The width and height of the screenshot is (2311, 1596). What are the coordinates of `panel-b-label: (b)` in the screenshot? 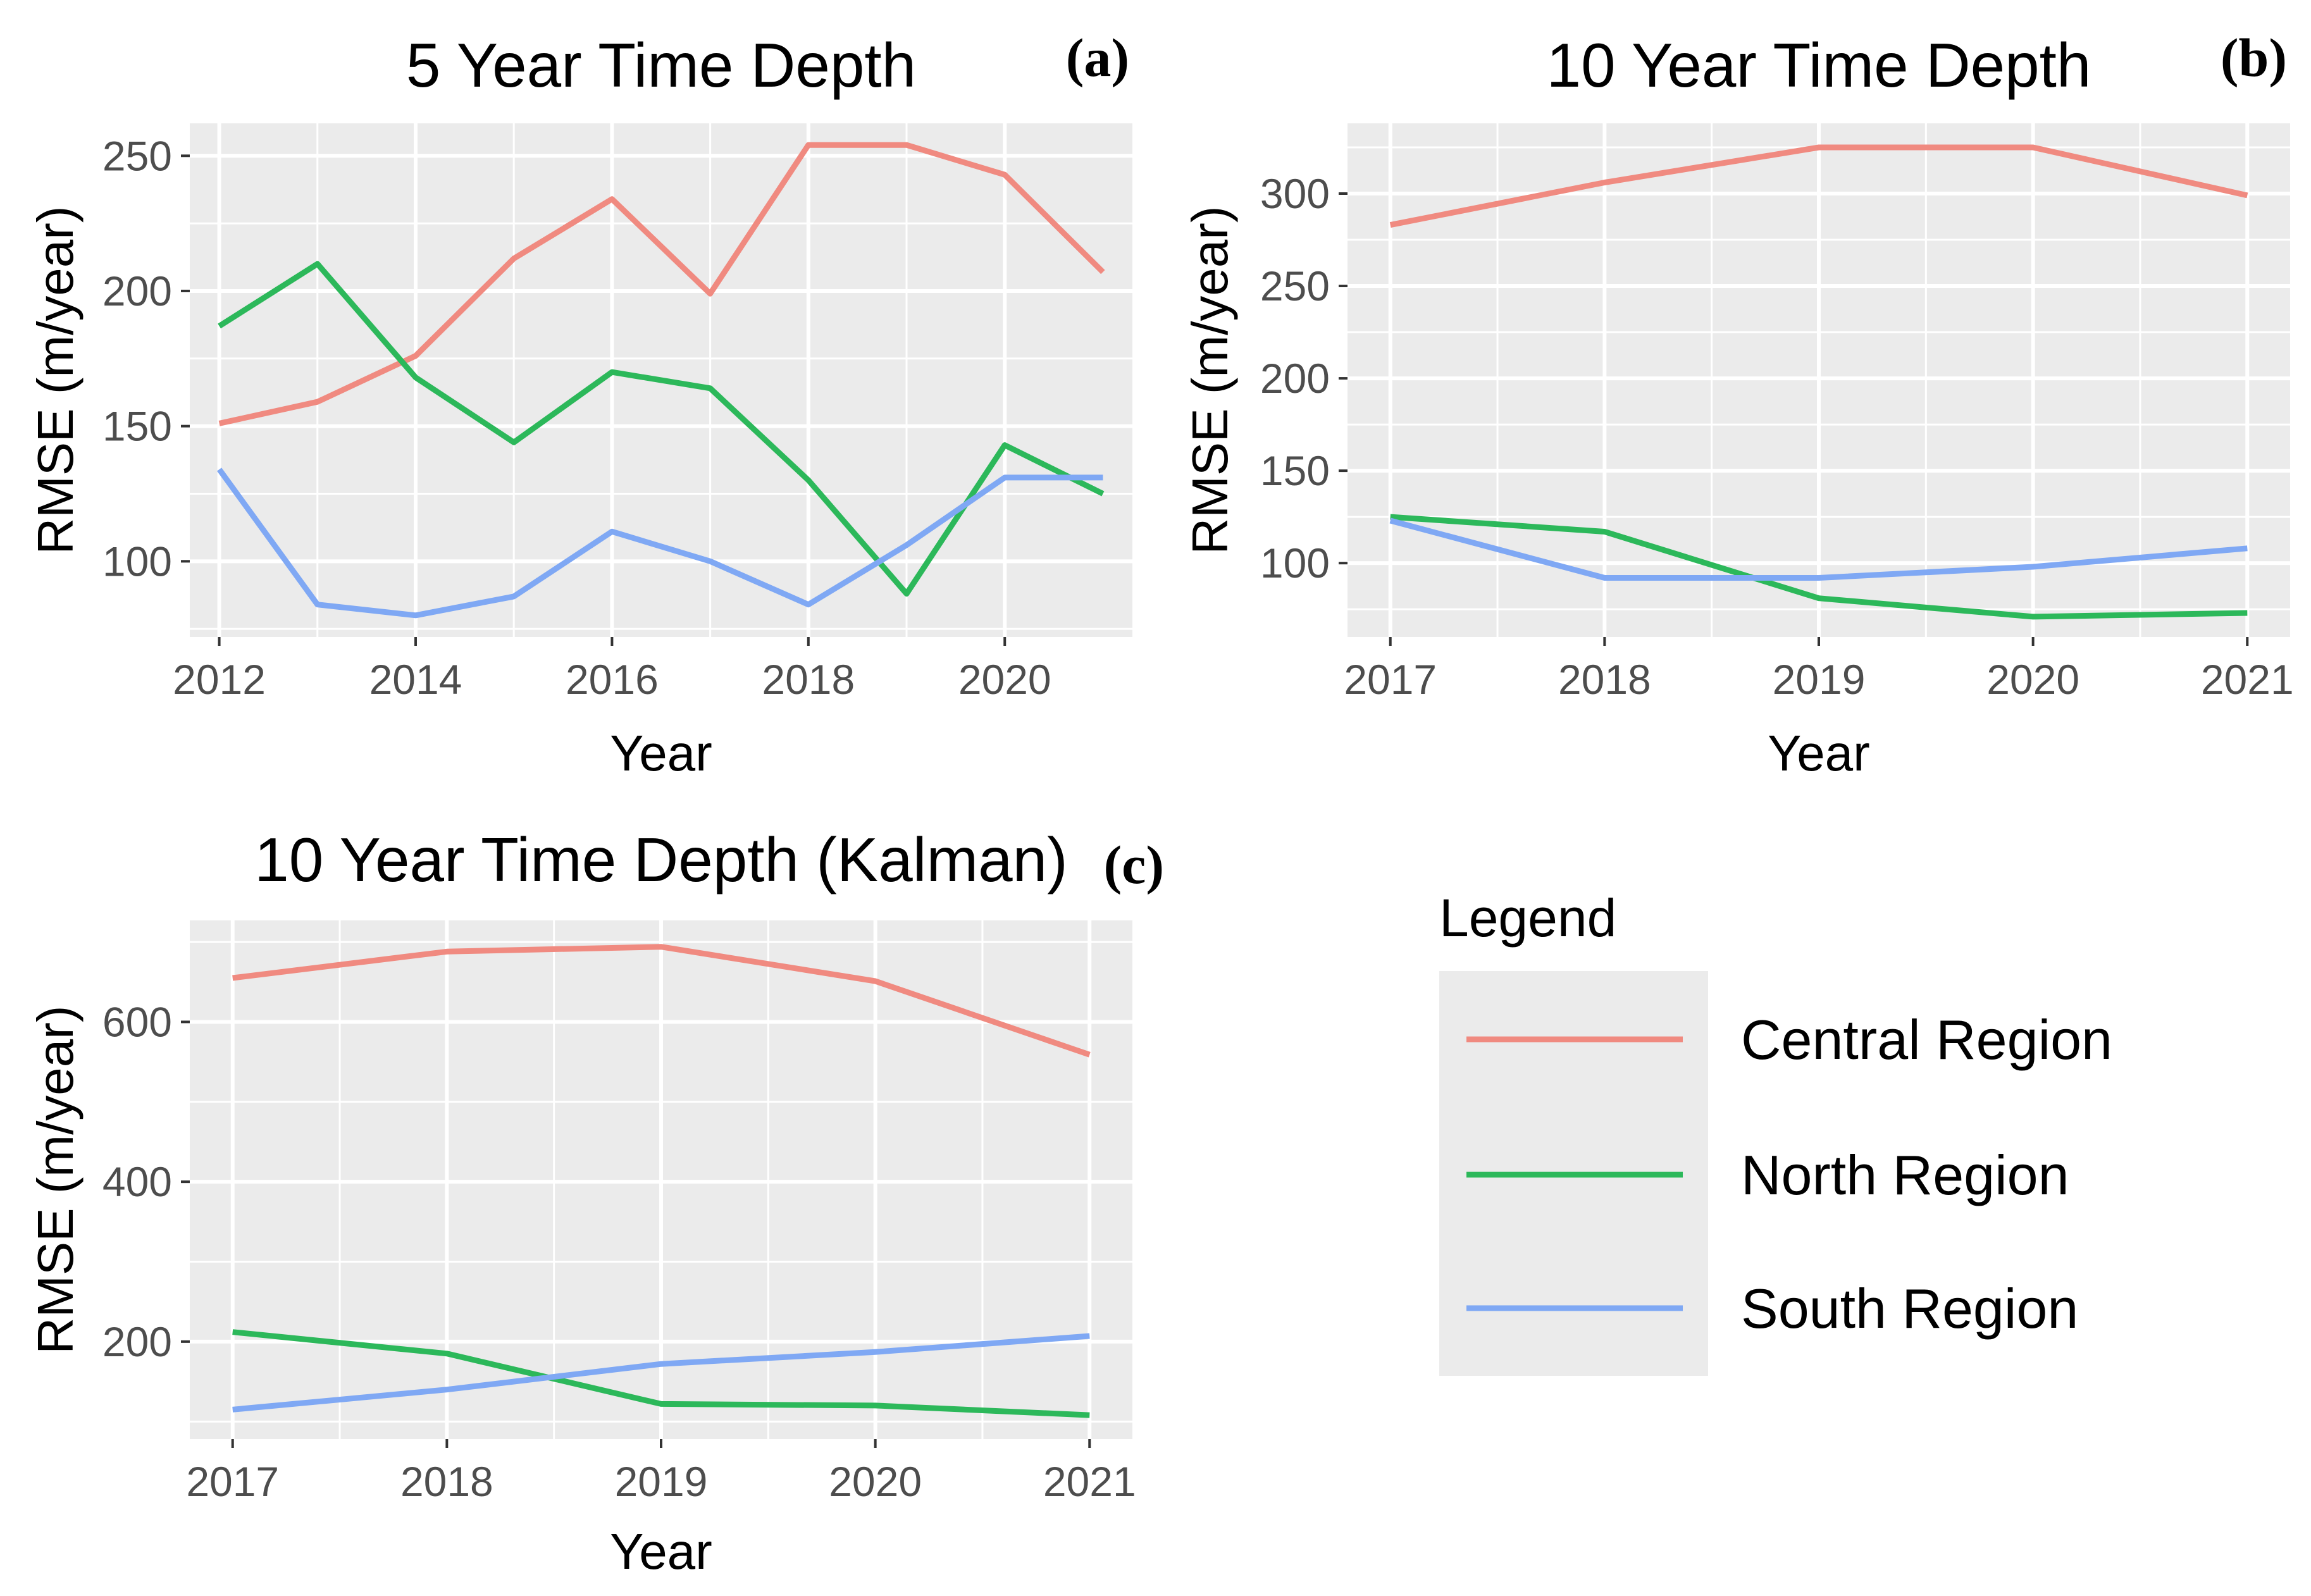 It's located at (2254, 57).